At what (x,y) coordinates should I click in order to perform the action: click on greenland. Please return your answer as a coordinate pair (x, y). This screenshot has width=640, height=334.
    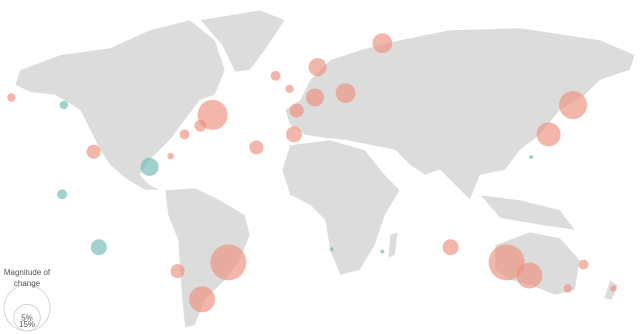
    Looking at the image, I should click on (242, 41).